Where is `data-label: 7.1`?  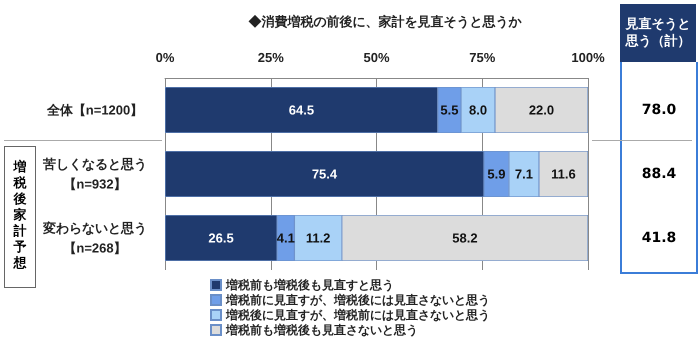 data-label: 7.1 is located at coordinates (523, 174).